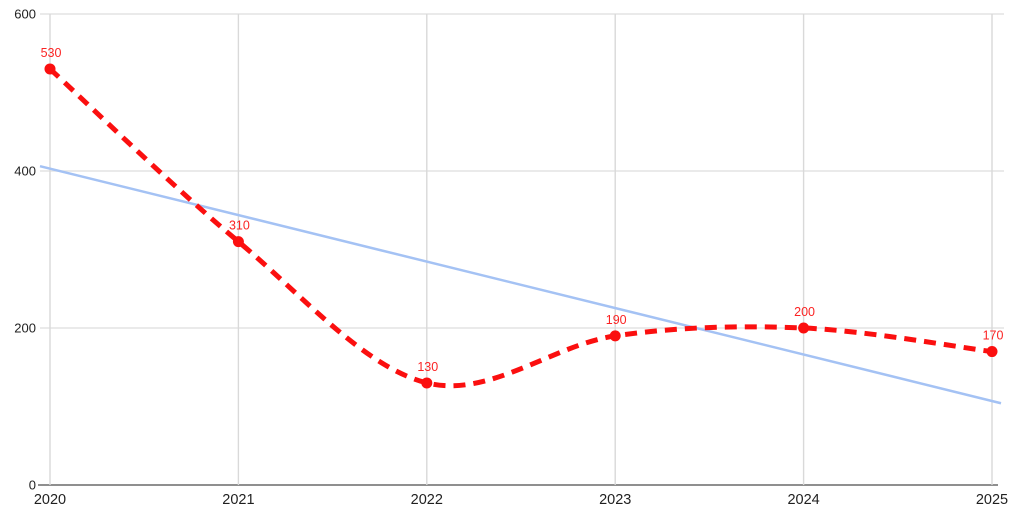  What do you see at coordinates (25, 328) in the screenshot?
I see `y-tick-label: 200` at bounding box center [25, 328].